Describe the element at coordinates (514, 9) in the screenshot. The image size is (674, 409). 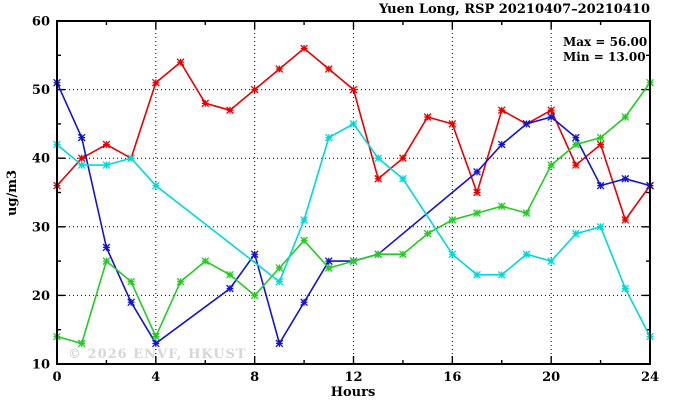
I see `chart-title: Yuen Long, RSP 20210407–20210410` at that location.